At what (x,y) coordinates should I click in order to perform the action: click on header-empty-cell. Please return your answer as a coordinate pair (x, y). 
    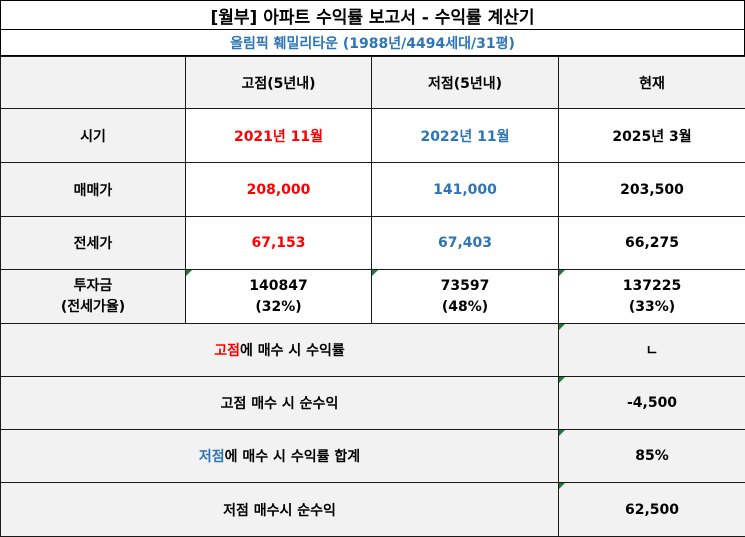
    Looking at the image, I should click on (93, 83).